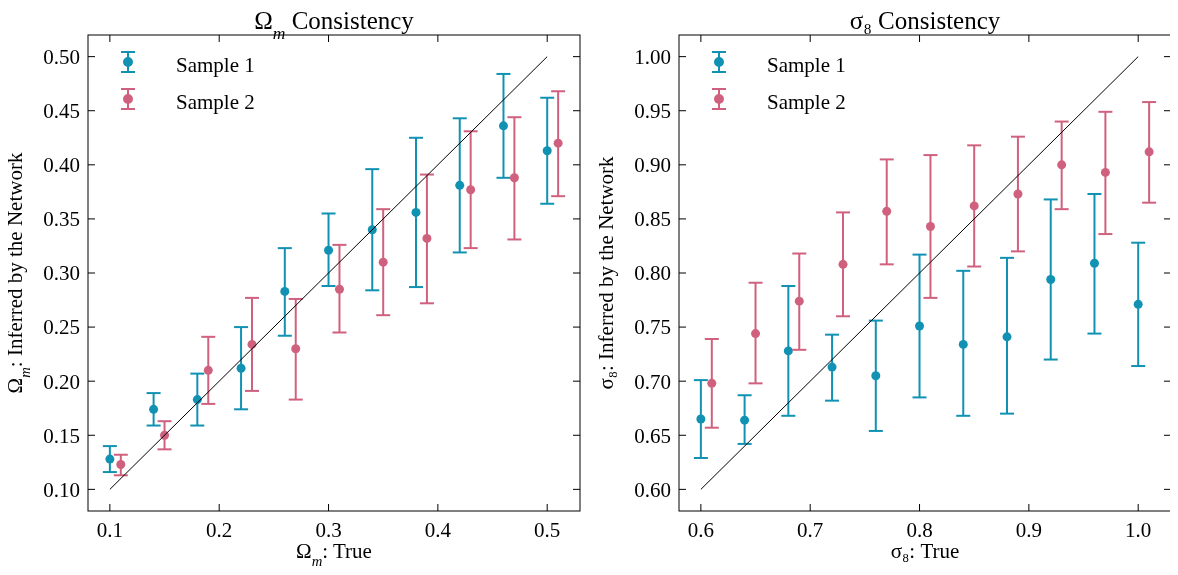 The height and width of the screenshot is (575, 1178). Describe the element at coordinates (810, 530) in the screenshot. I see `x-tick-label: 0.7` at that location.